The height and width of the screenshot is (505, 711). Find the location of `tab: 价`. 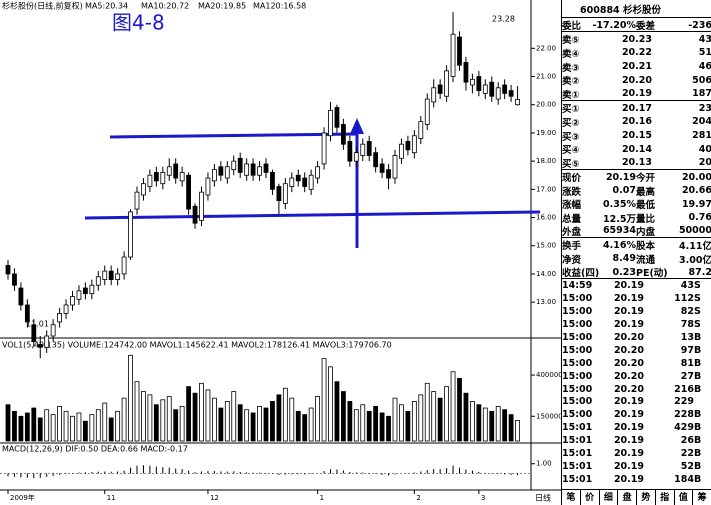

tab: 价 is located at coordinates (590, 497).